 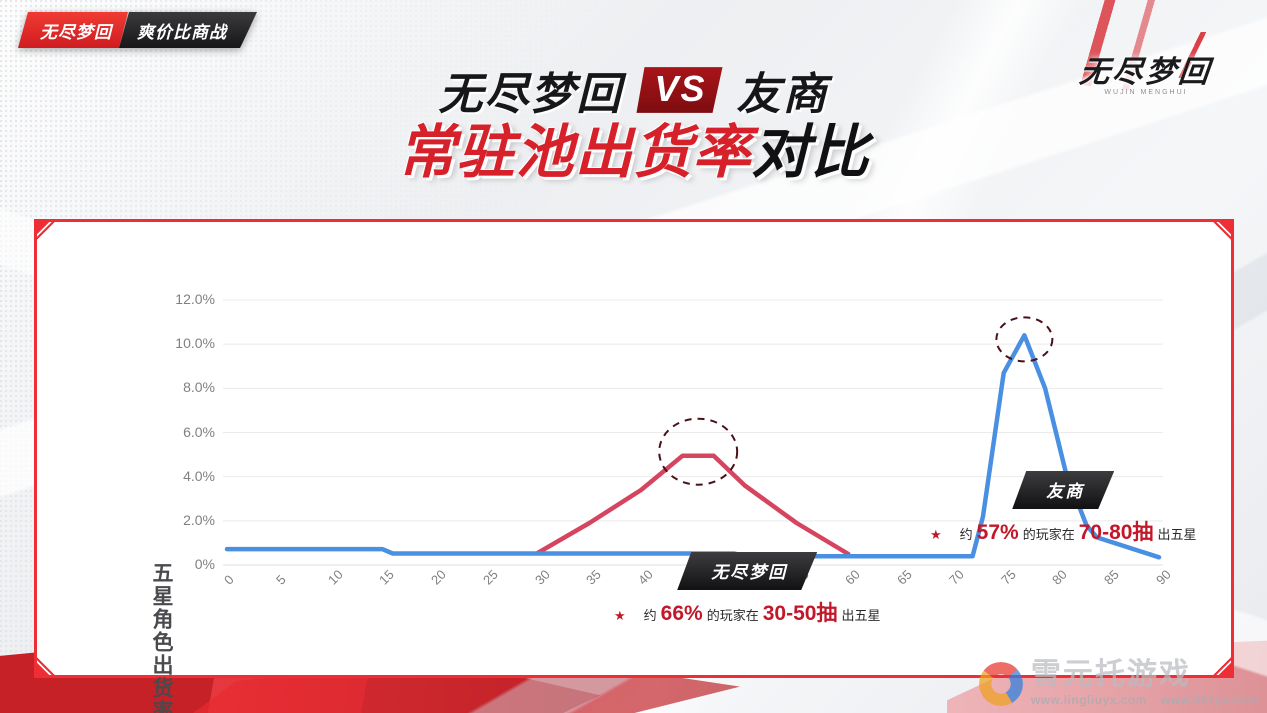 I want to click on y-axis-tick-label: 2.0%, so click(x=199, y=519).